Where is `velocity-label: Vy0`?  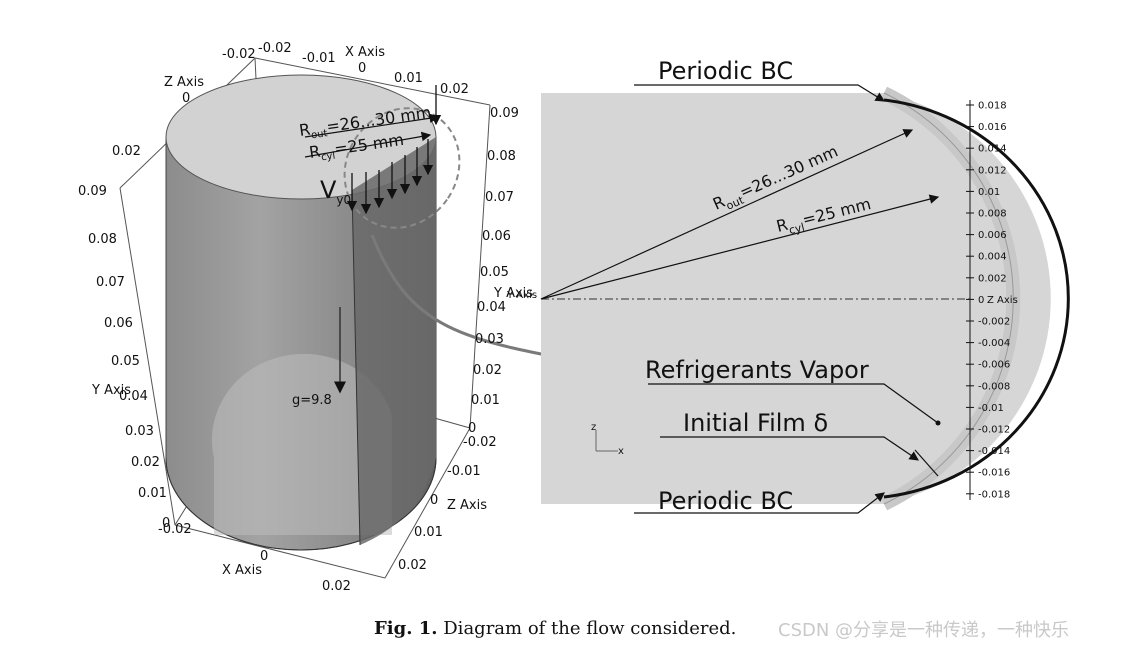
velocity-label: Vy0 is located at coordinates (335, 191).